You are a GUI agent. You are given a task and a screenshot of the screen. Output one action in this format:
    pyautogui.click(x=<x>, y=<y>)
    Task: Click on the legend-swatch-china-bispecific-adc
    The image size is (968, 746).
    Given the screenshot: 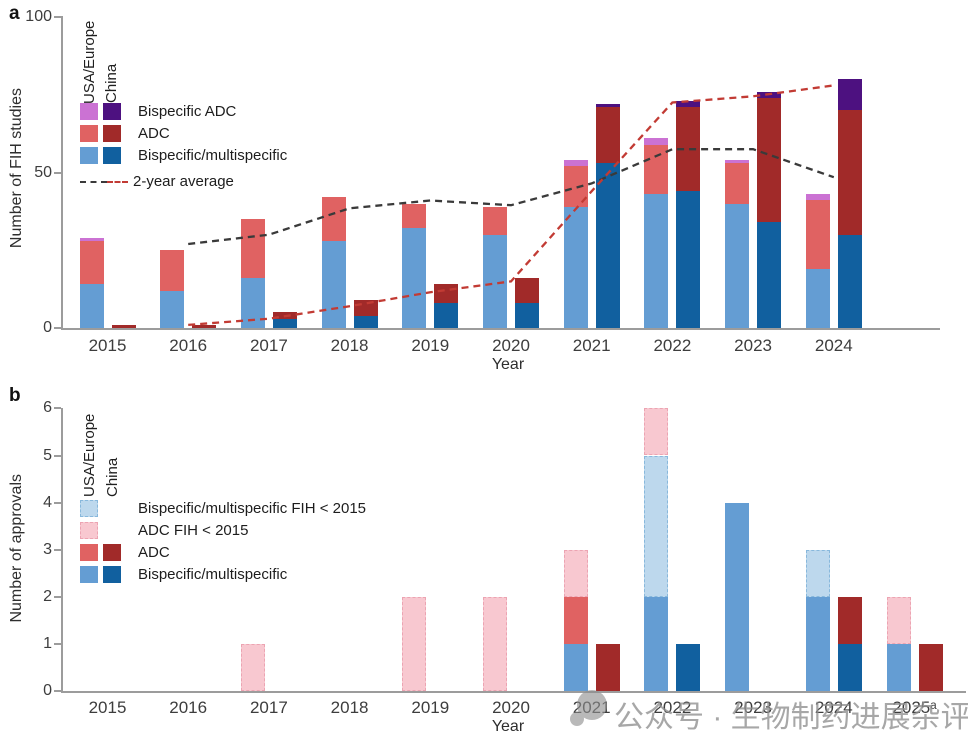 What is the action you would take?
    pyautogui.click(x=112, y=111)
    